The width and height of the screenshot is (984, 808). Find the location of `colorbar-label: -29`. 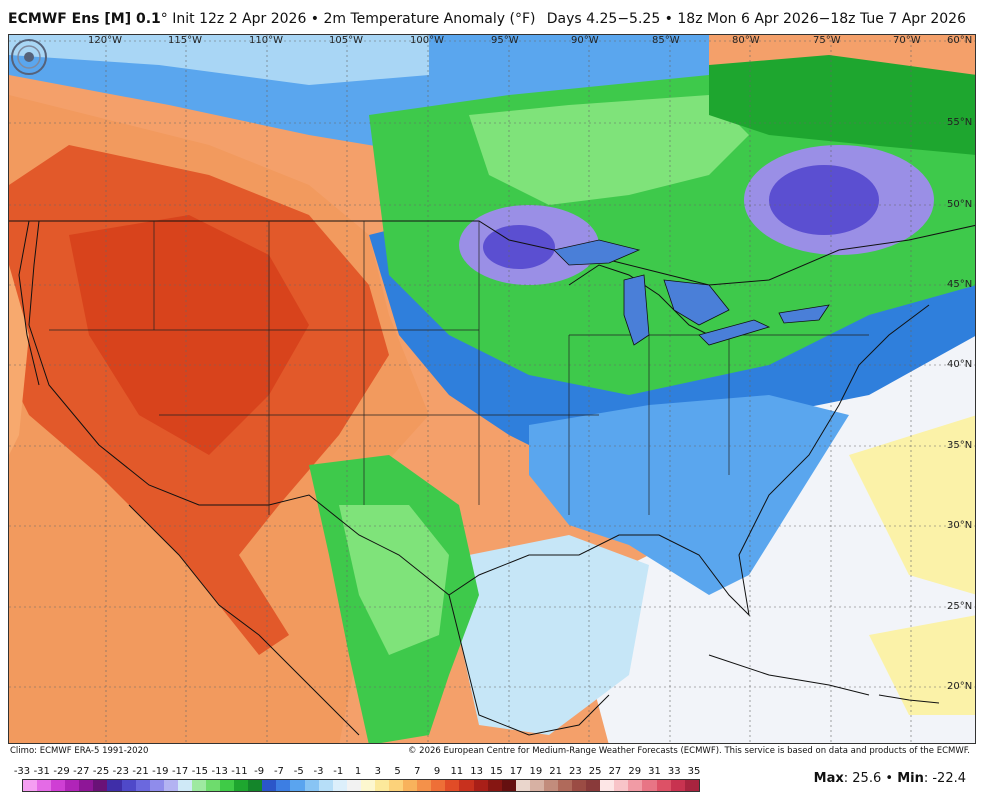

colorbar-label: -29 is located at coordinates (61, 771).